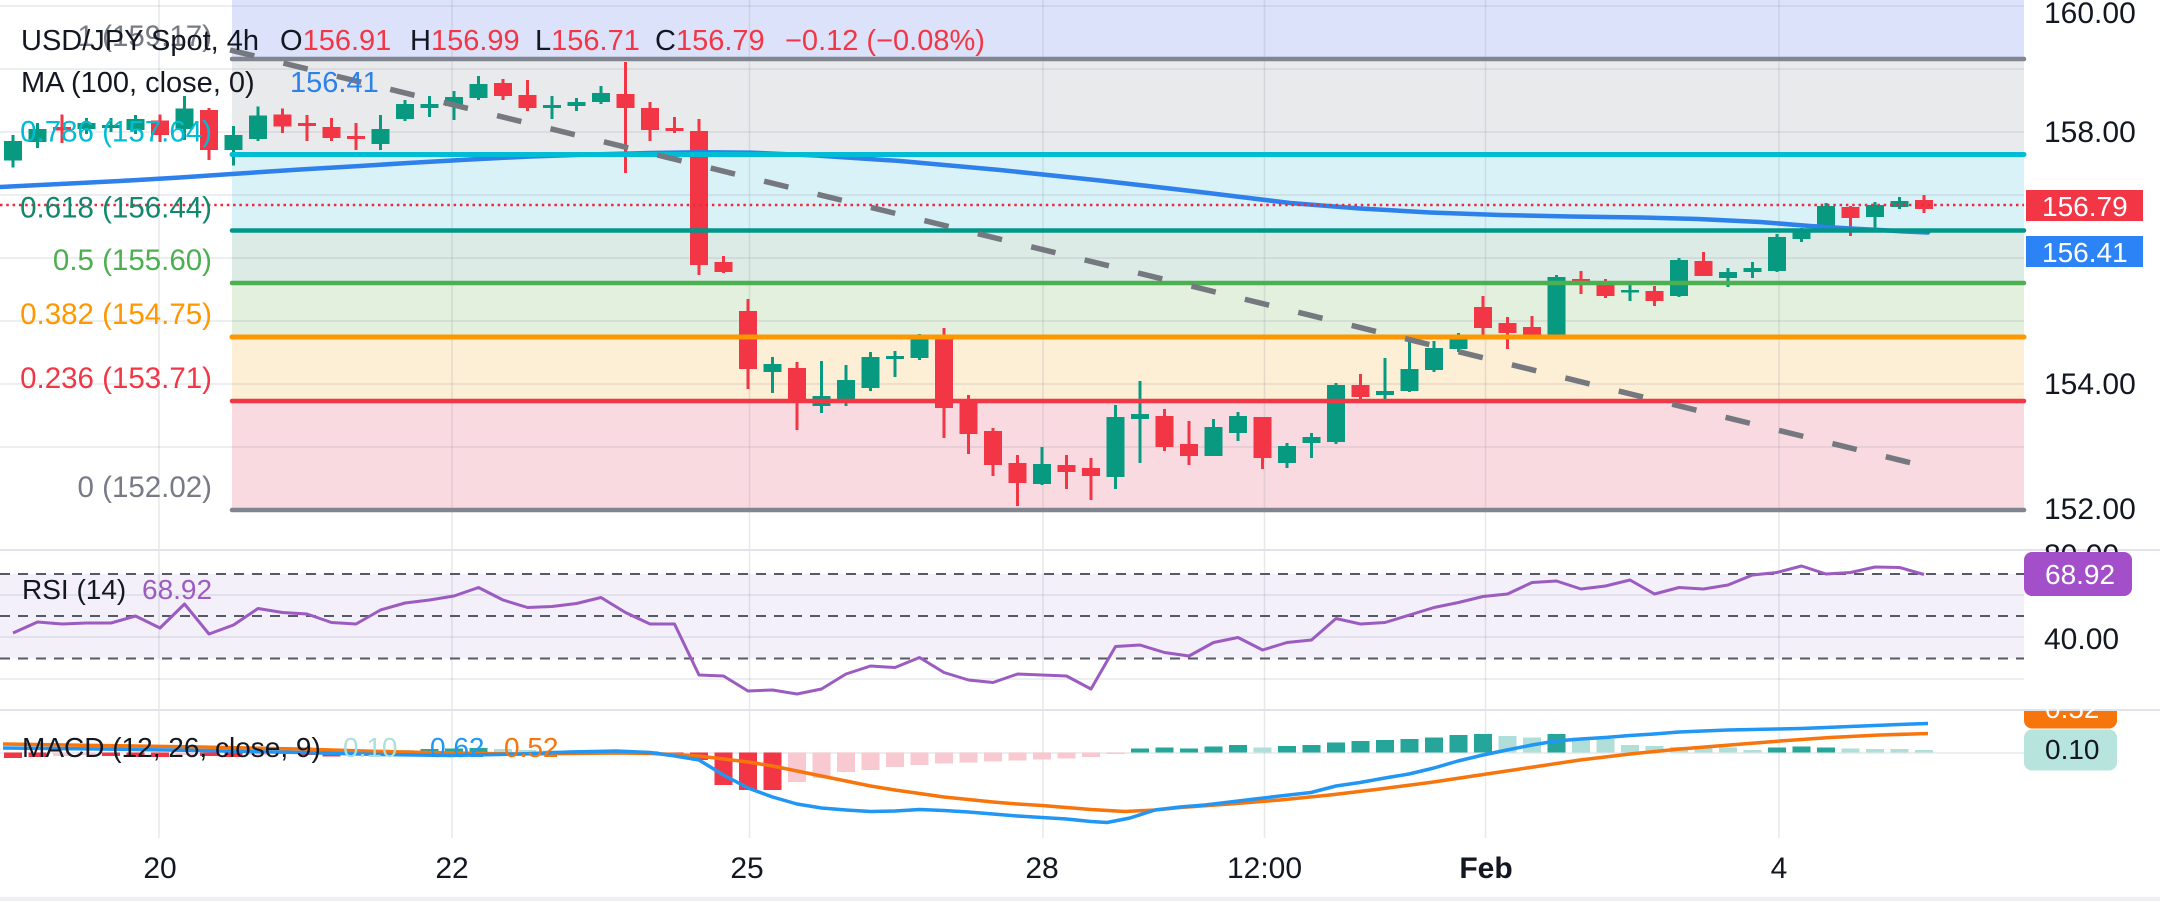 Image resolution: width=2160 pixels, height=906 pixels. What do you see at coordinates (1485, 868) in the screenshot?
I see `svg-text: Feb` at bounding box center [1485, 868].